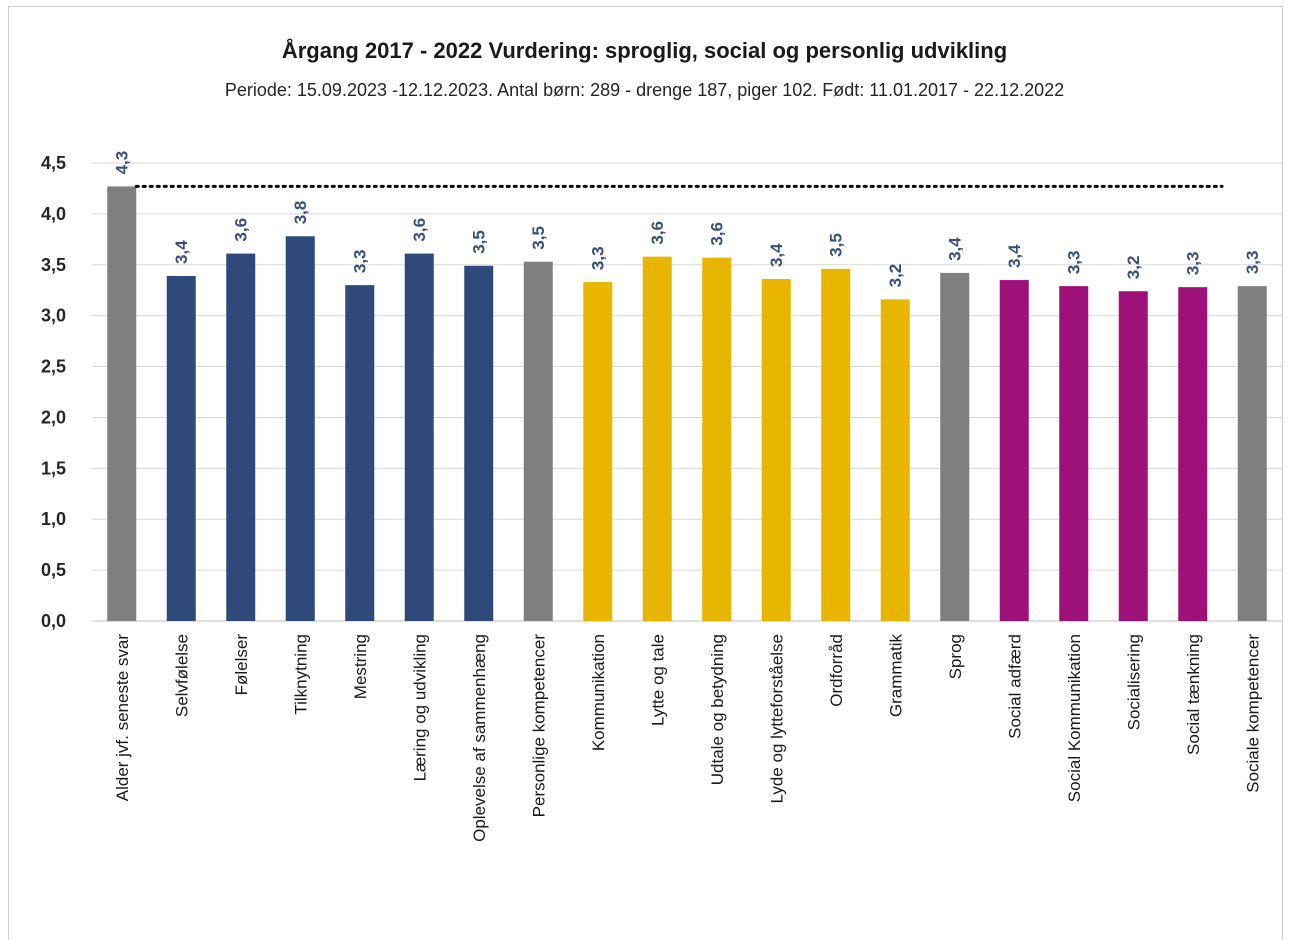 The image size is (1289, 940). Describe the element at coordinates (1193, 694) in the screenshot. I see `x-tick-label: Social tænkning` at that location.